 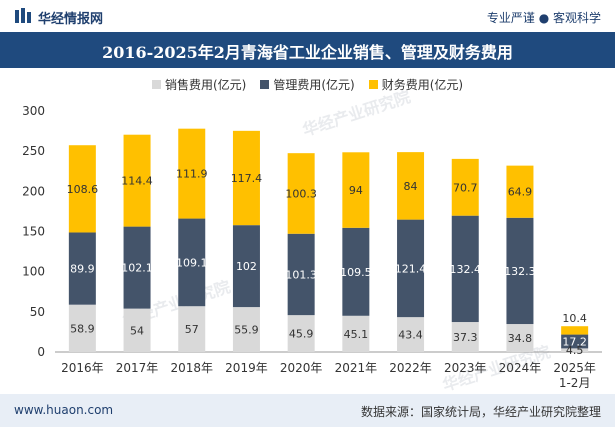 I want to click on brand-name: 华经情报网, so click(x=71, y=19).